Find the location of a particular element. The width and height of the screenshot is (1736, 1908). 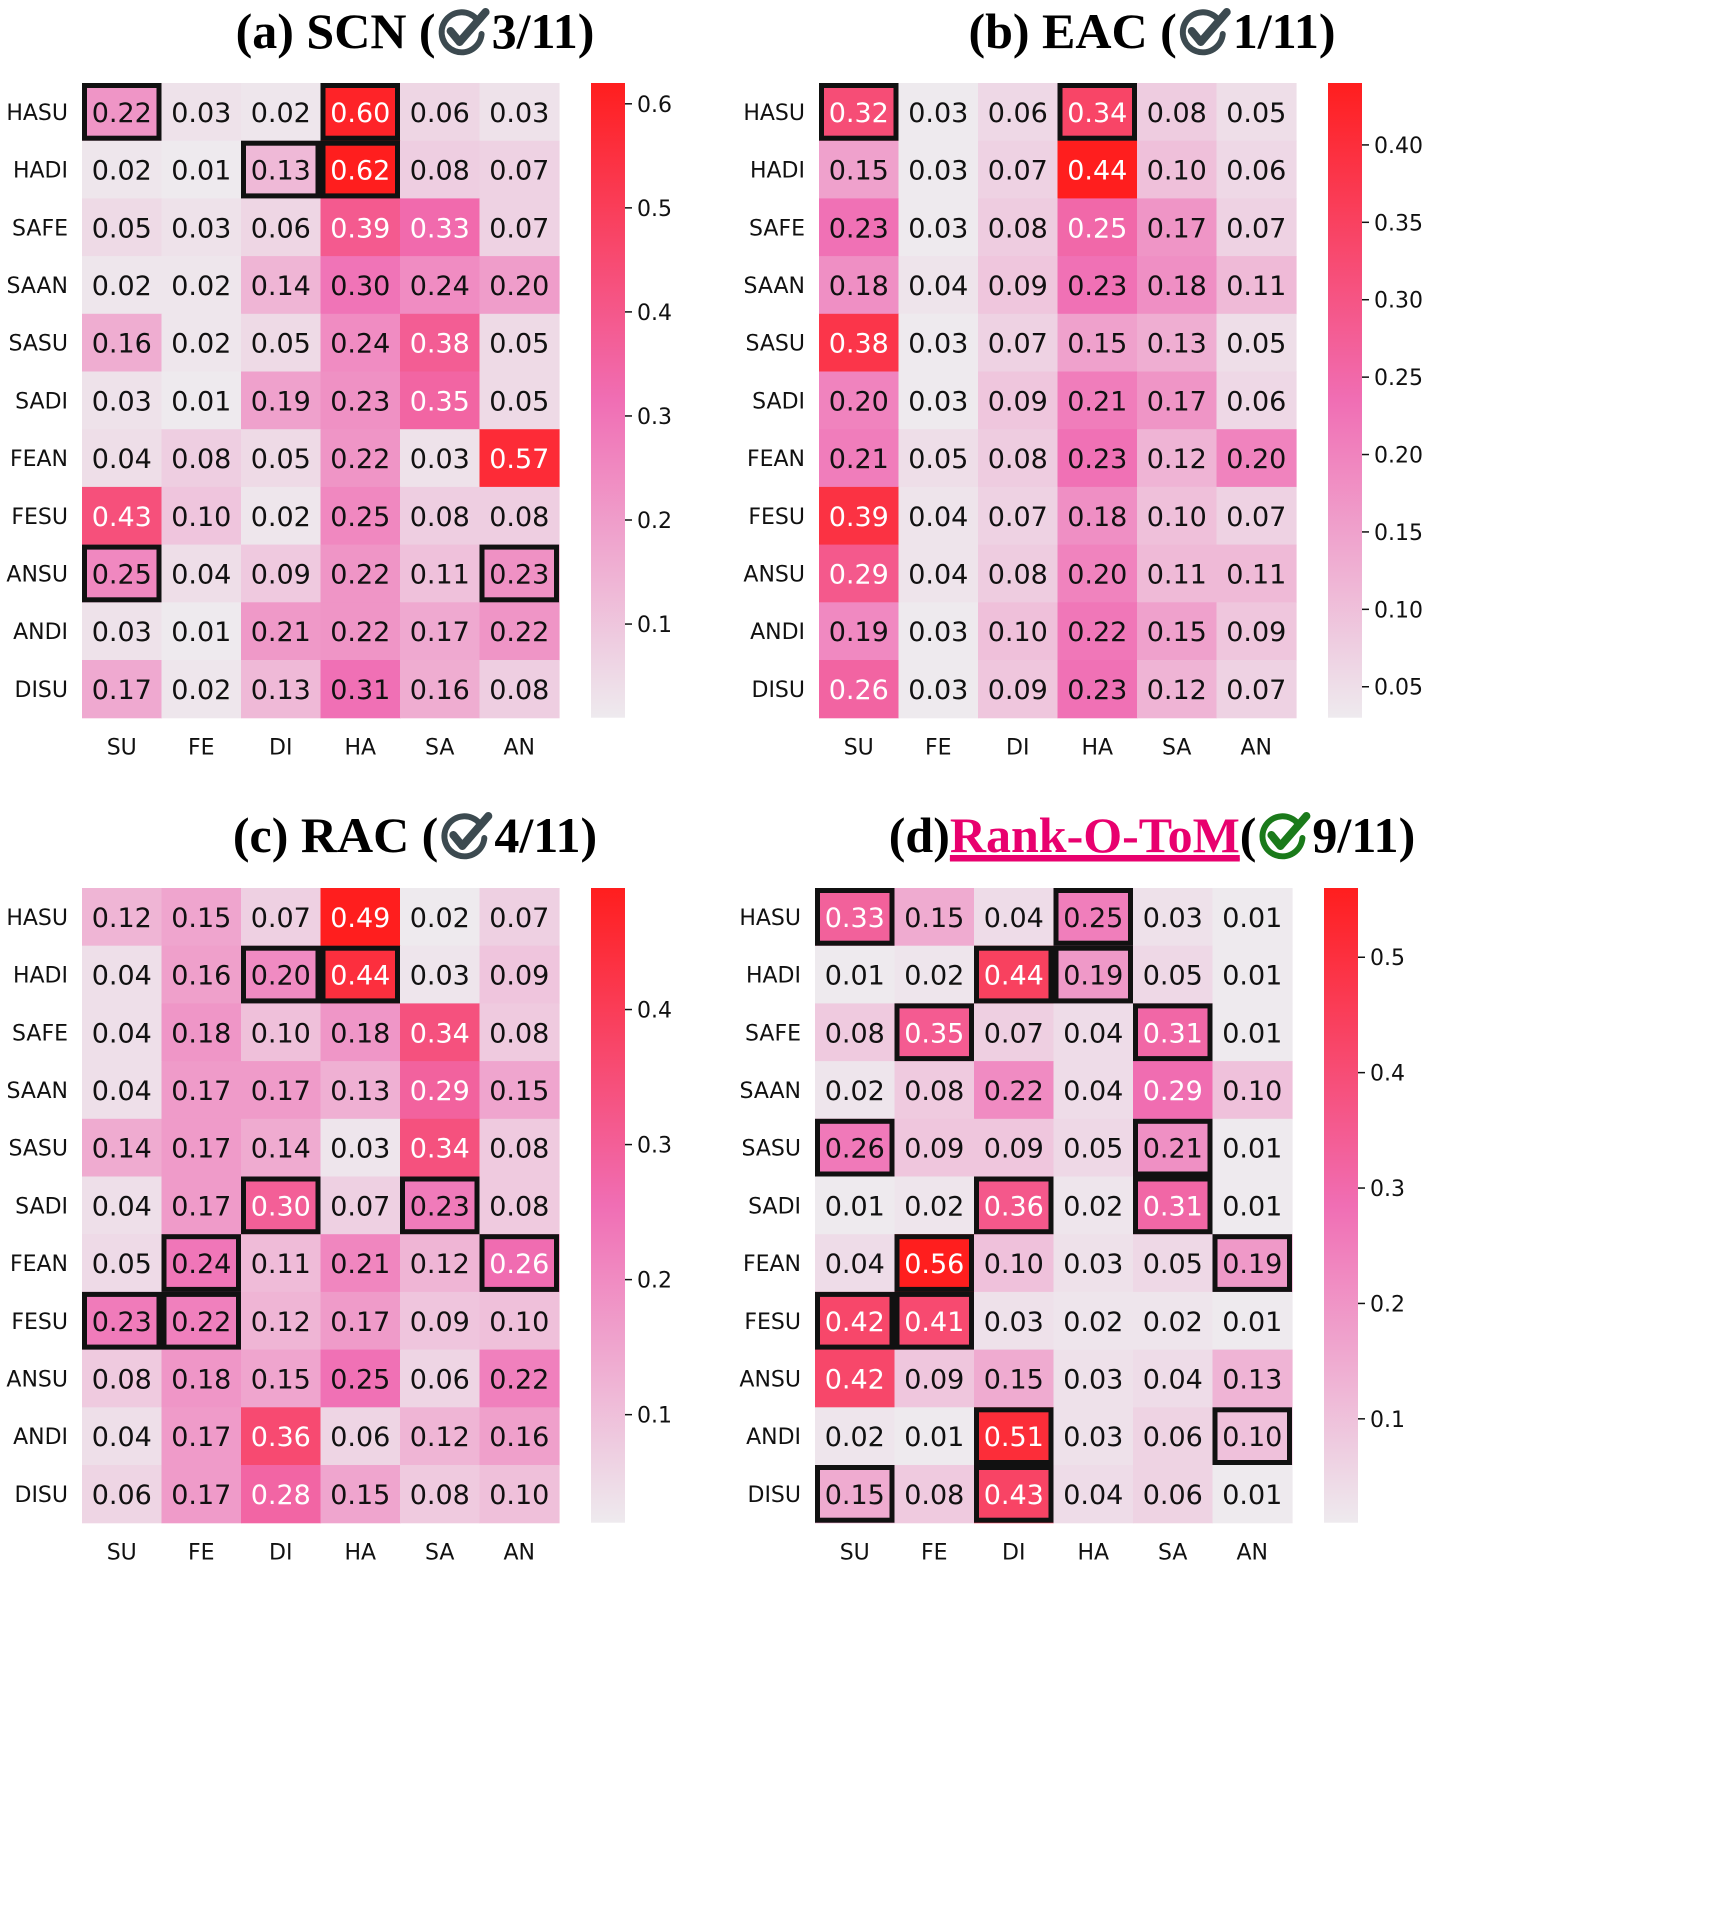

colorbar-tick-label: 0.1 is located at coordinates (1387, 1420).